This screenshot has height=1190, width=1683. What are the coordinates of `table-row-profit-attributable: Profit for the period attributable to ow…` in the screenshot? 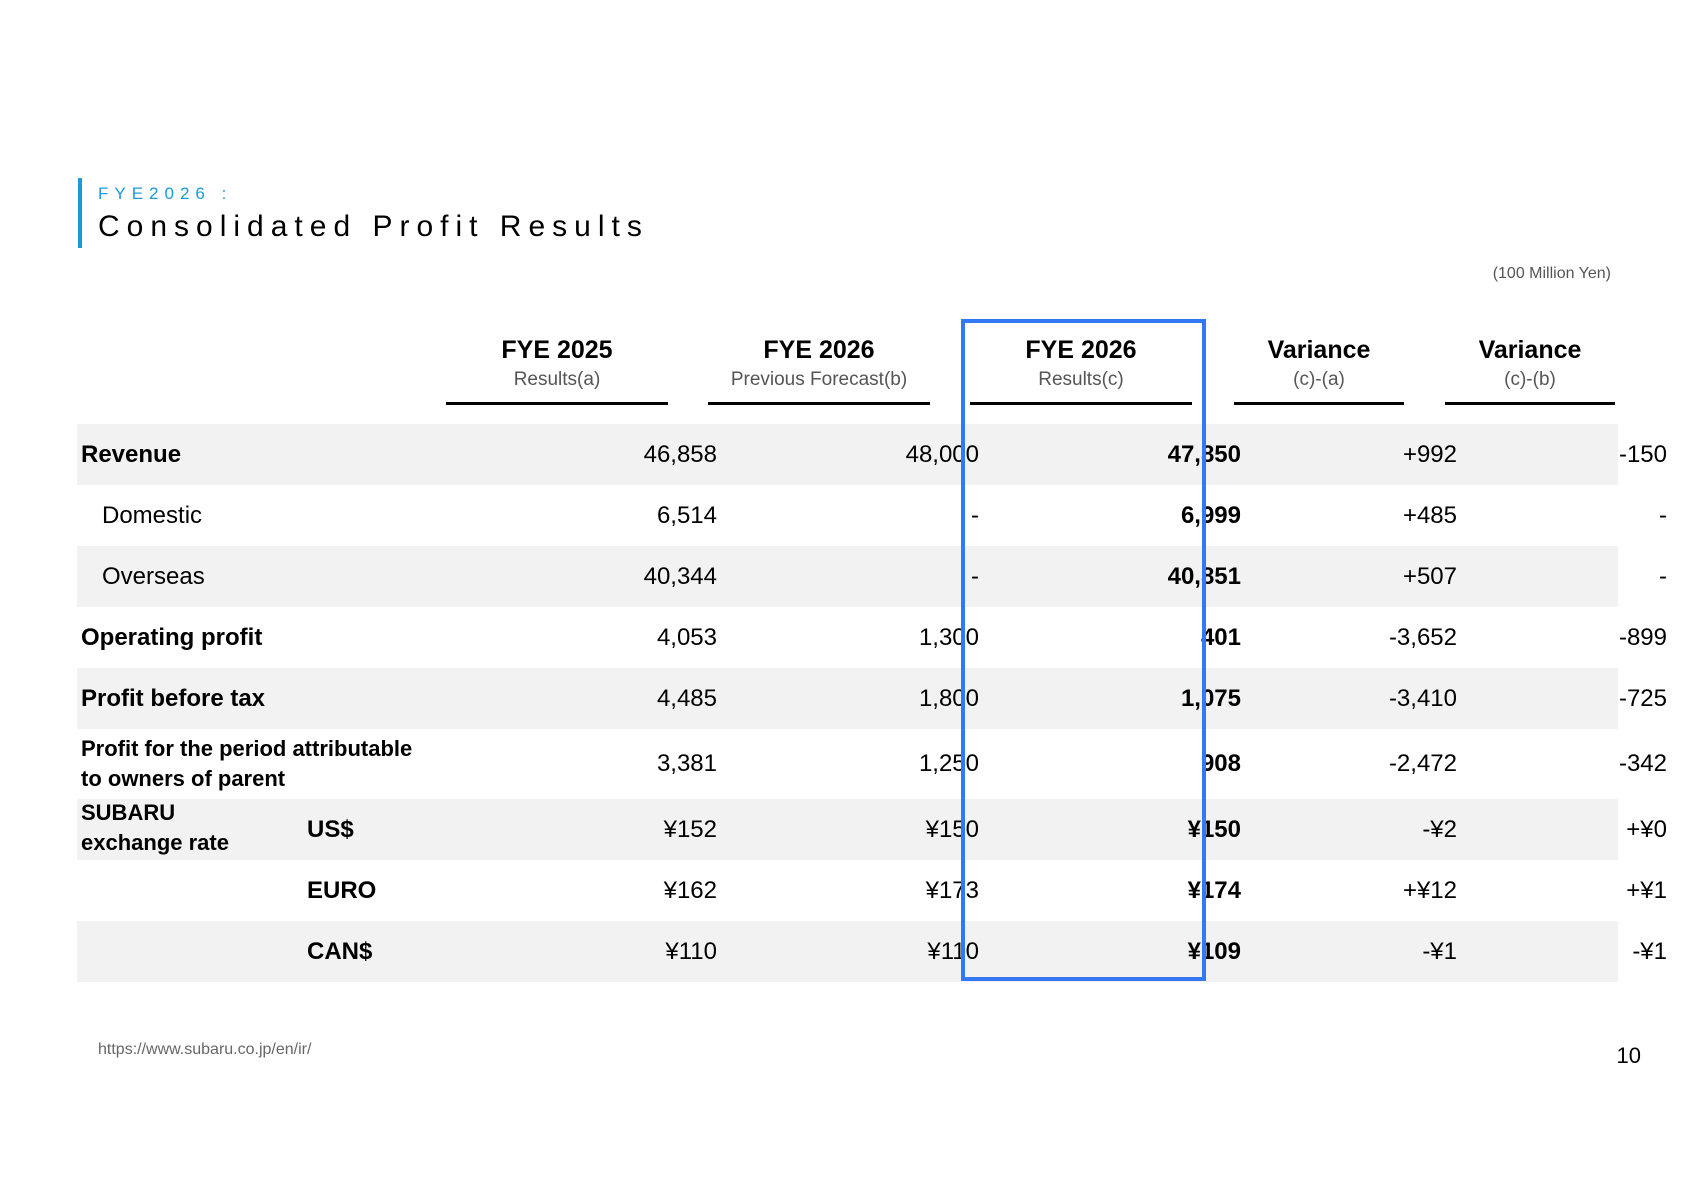 It's located at (872, 764).